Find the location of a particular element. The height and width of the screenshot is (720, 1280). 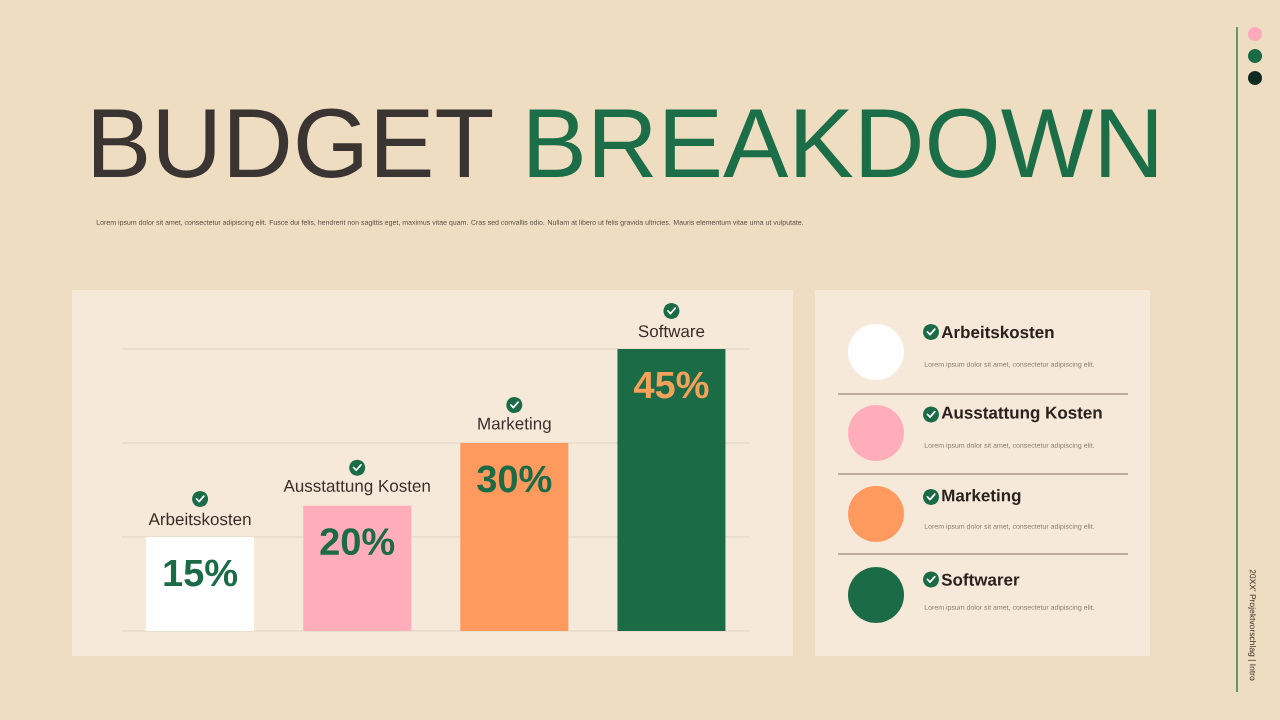

text: Softwarer is located at coordinates (980, 579).